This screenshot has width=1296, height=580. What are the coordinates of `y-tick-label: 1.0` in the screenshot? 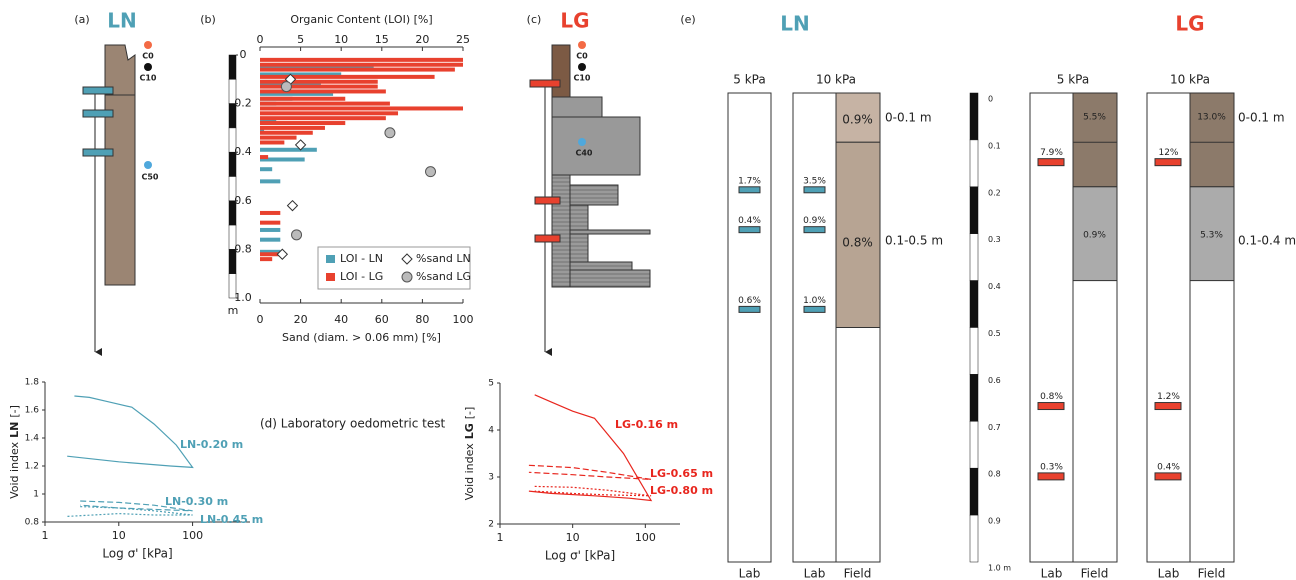 It's located at (243, 297).